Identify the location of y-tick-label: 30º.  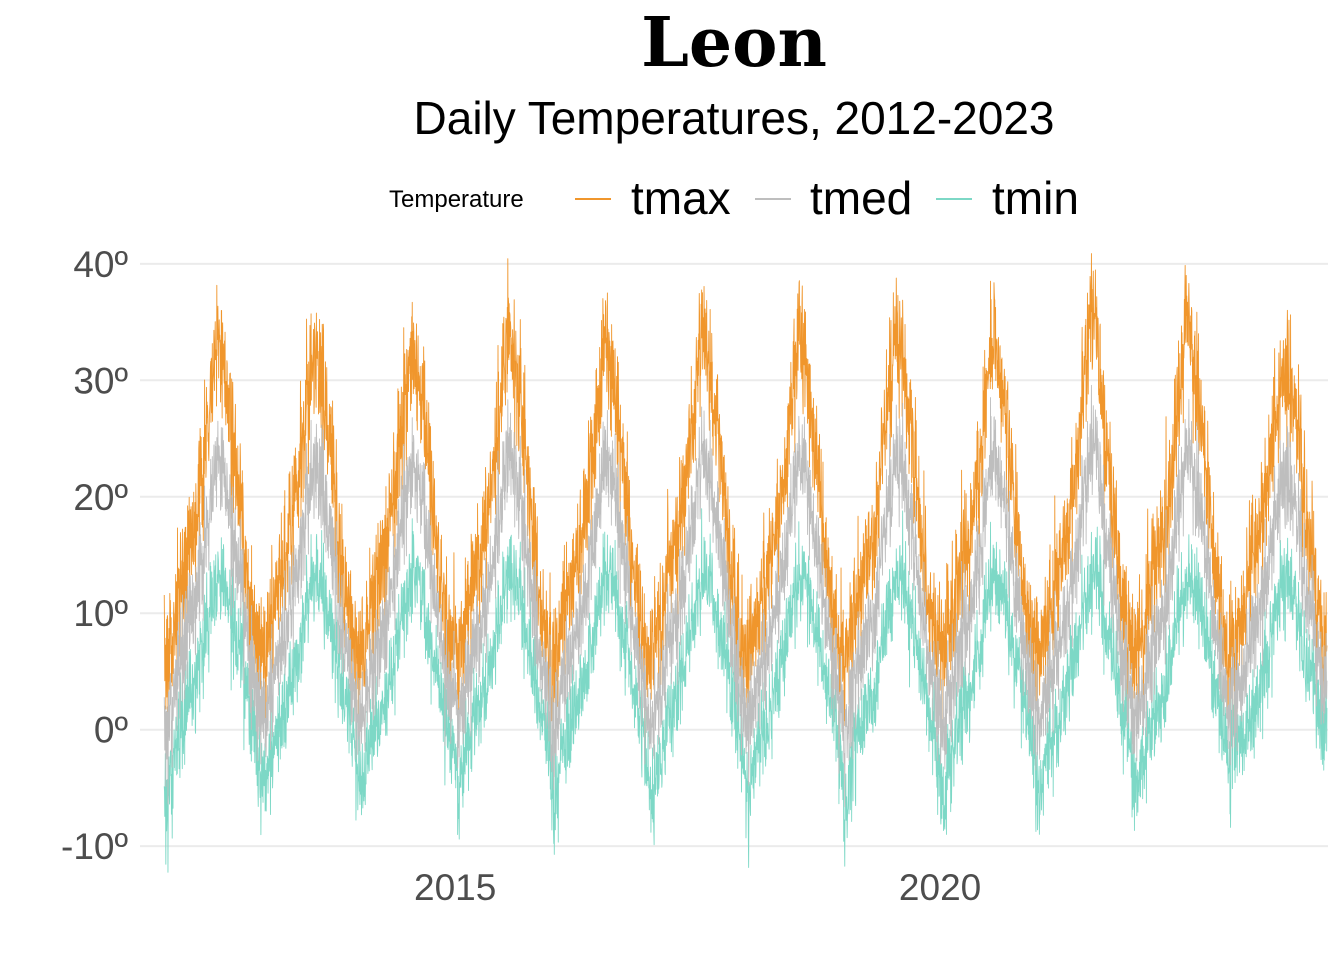
(100, 380).